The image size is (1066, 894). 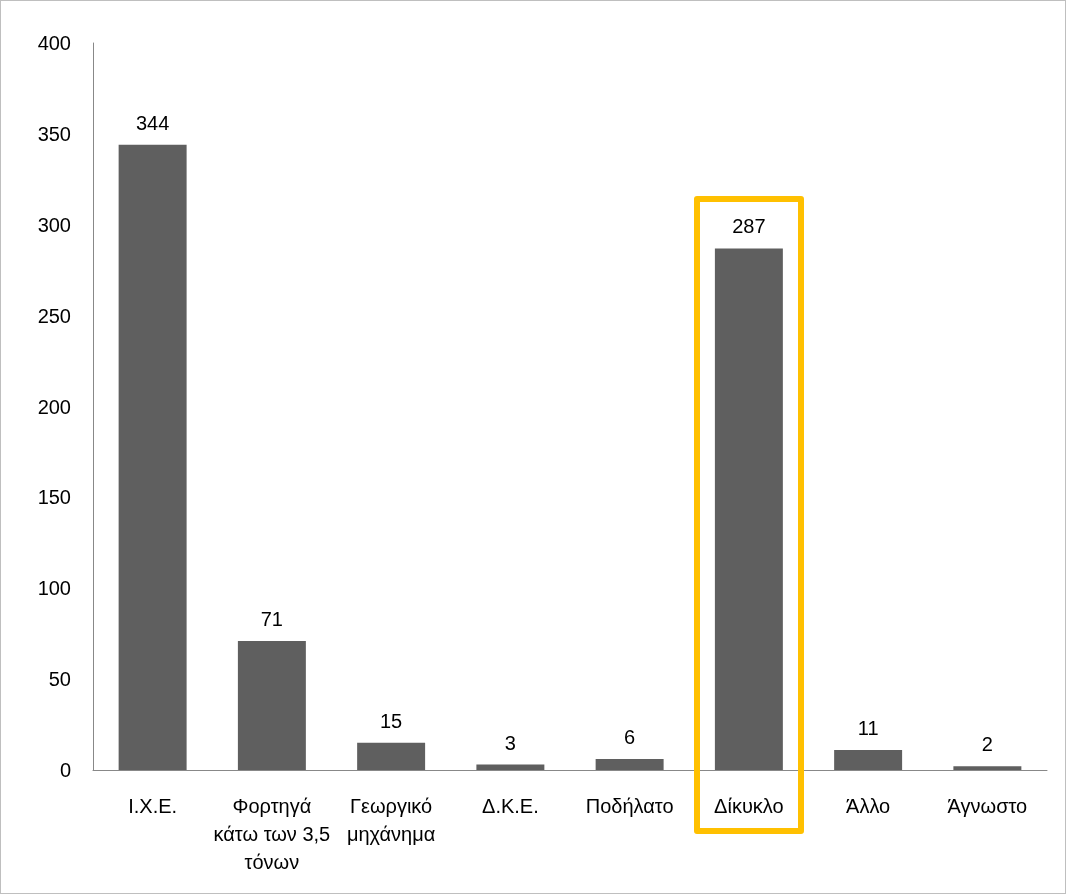 I want to click on data-label: 2, so click(x=987, y=744).